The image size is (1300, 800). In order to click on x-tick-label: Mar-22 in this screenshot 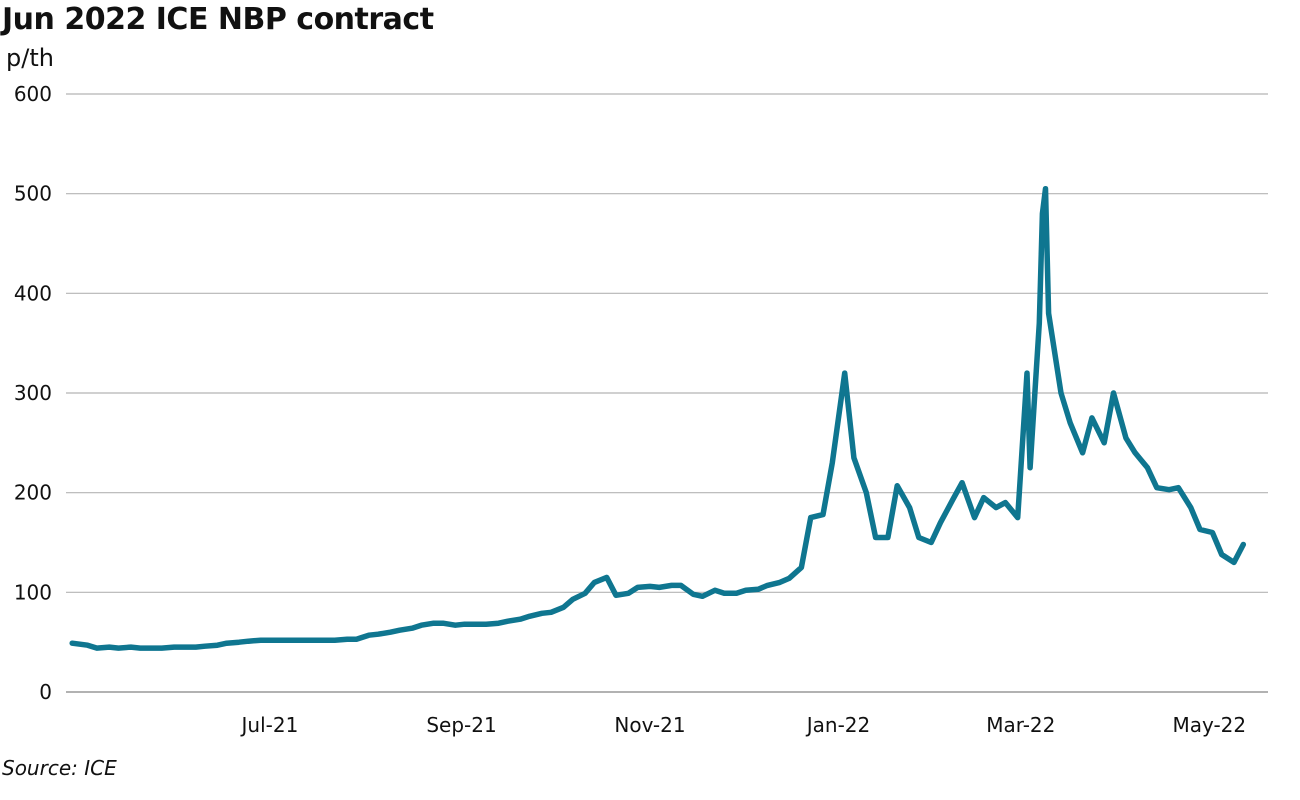, I will do `click(1020, 725)`.